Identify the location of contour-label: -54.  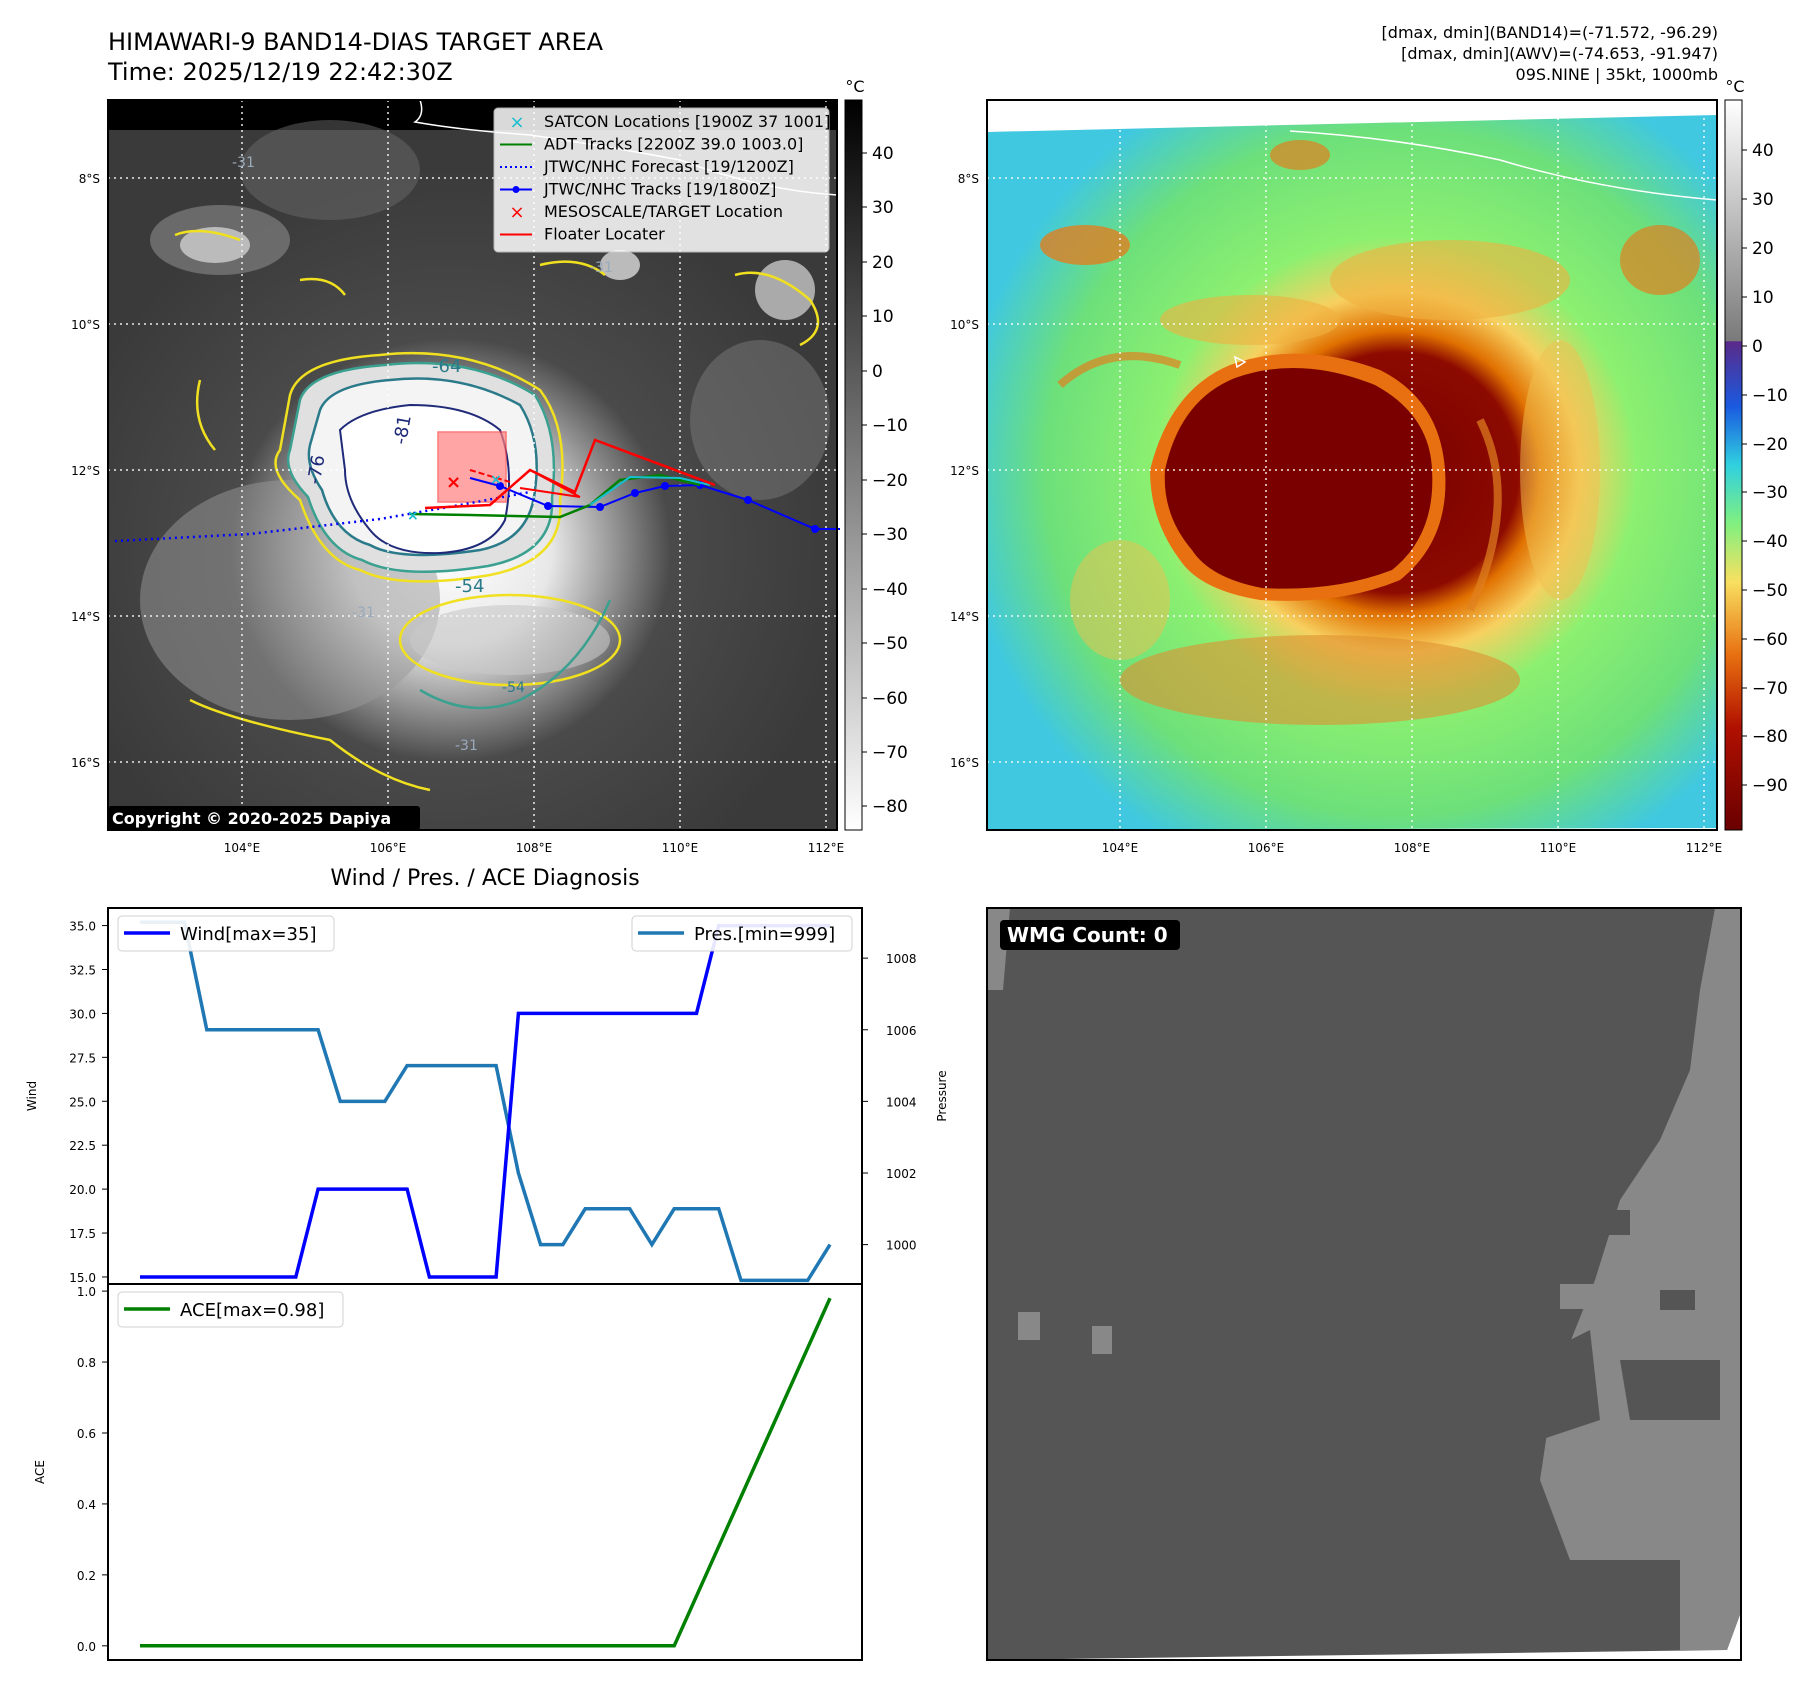
(469, 586).